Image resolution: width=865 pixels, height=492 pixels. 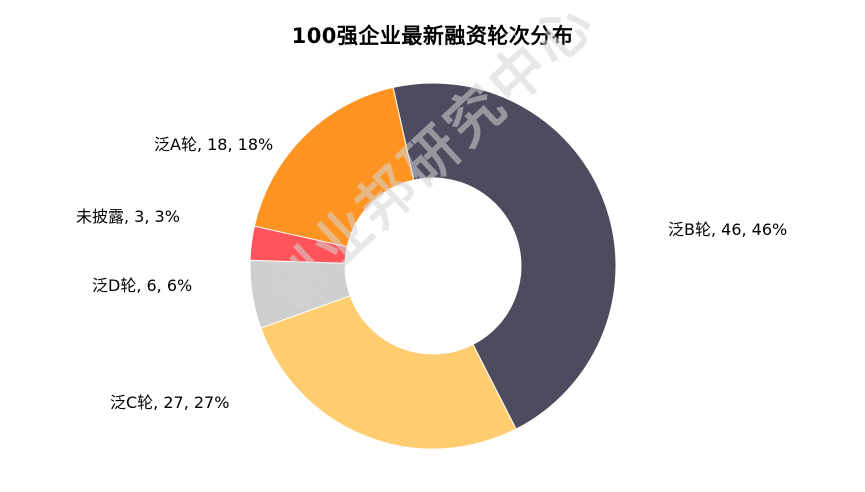 I want to click on slice-series-c, so click(x=388, y=372).